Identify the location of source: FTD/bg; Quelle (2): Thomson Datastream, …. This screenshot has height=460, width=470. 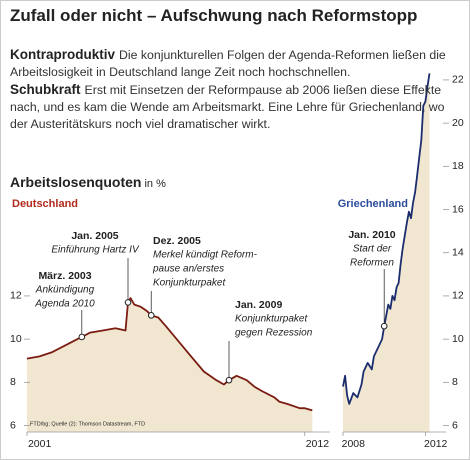
(87, 424).